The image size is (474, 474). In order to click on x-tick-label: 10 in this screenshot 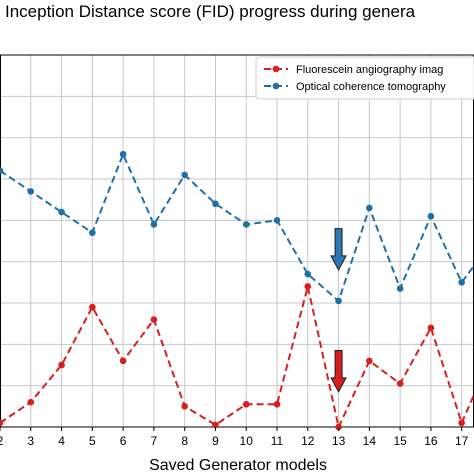, I will do `click(247, 441)`.